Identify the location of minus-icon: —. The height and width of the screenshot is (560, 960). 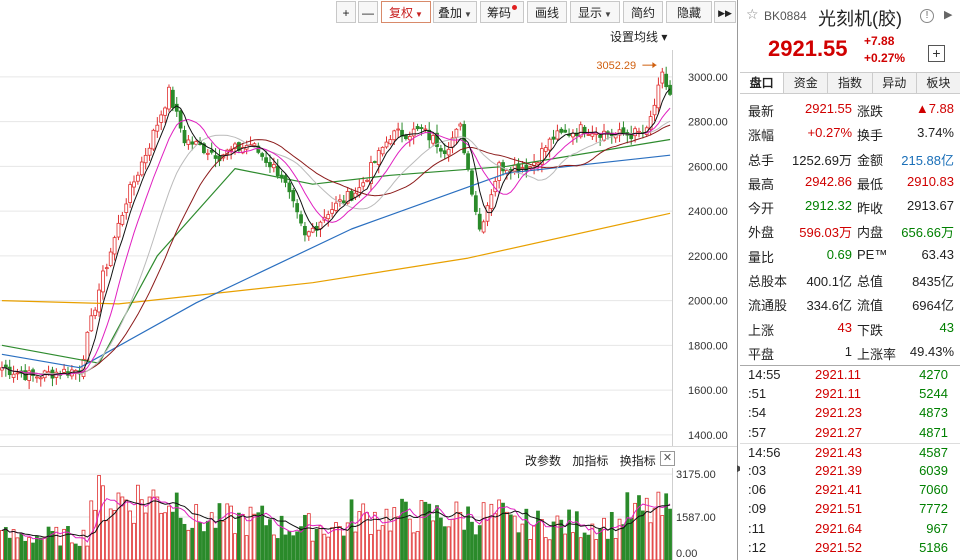
(368, 13).